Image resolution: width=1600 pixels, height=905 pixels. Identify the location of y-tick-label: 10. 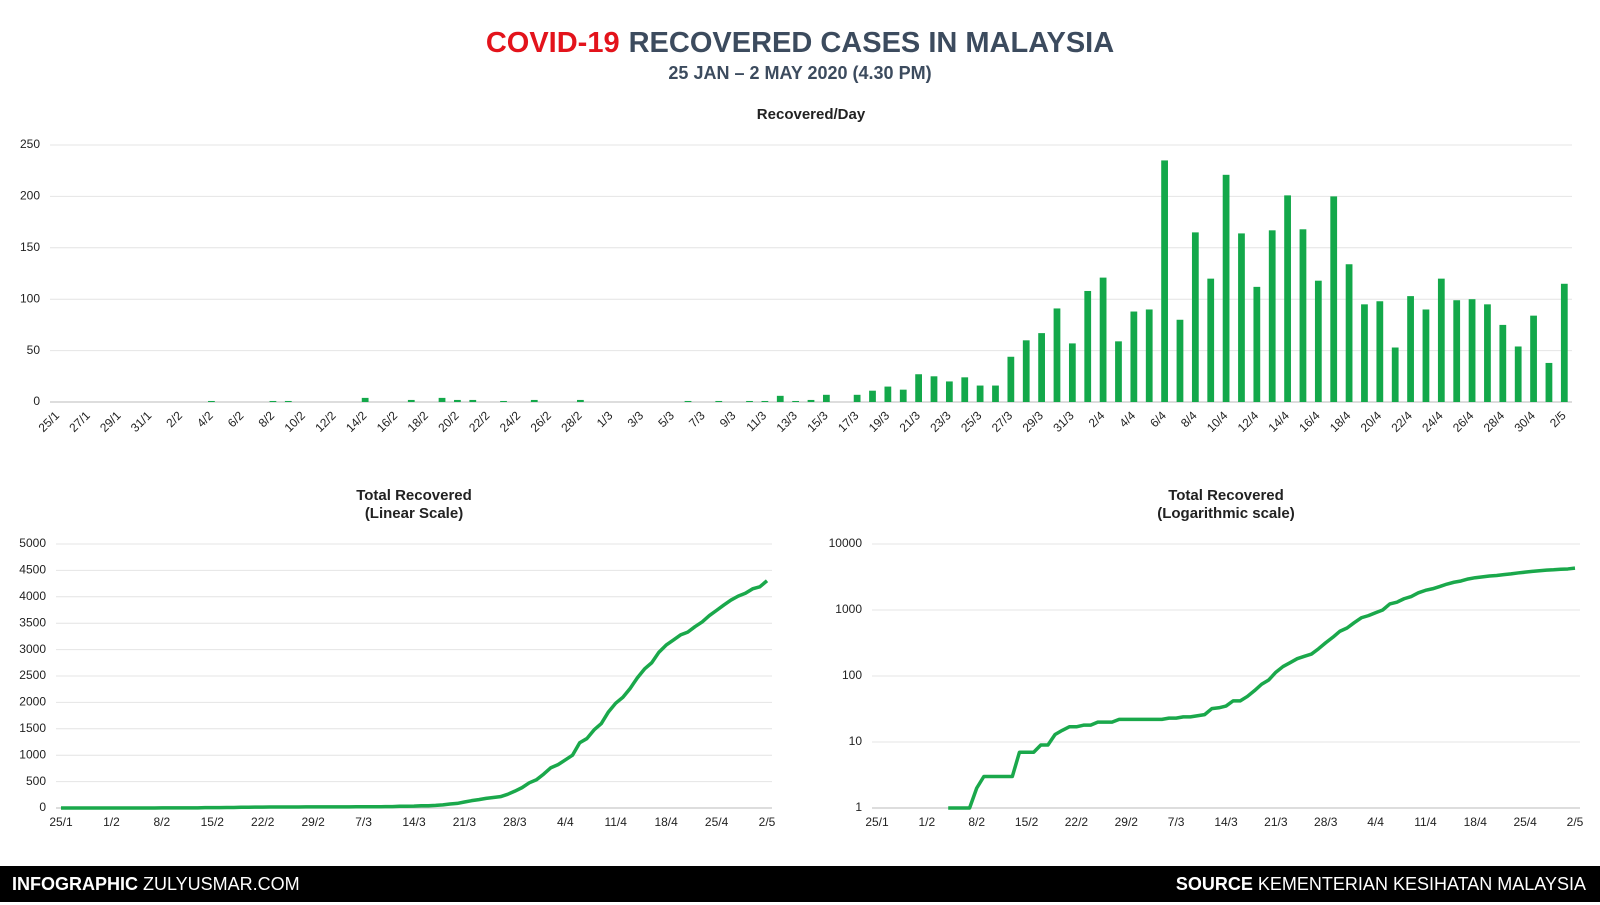
(856, 741).